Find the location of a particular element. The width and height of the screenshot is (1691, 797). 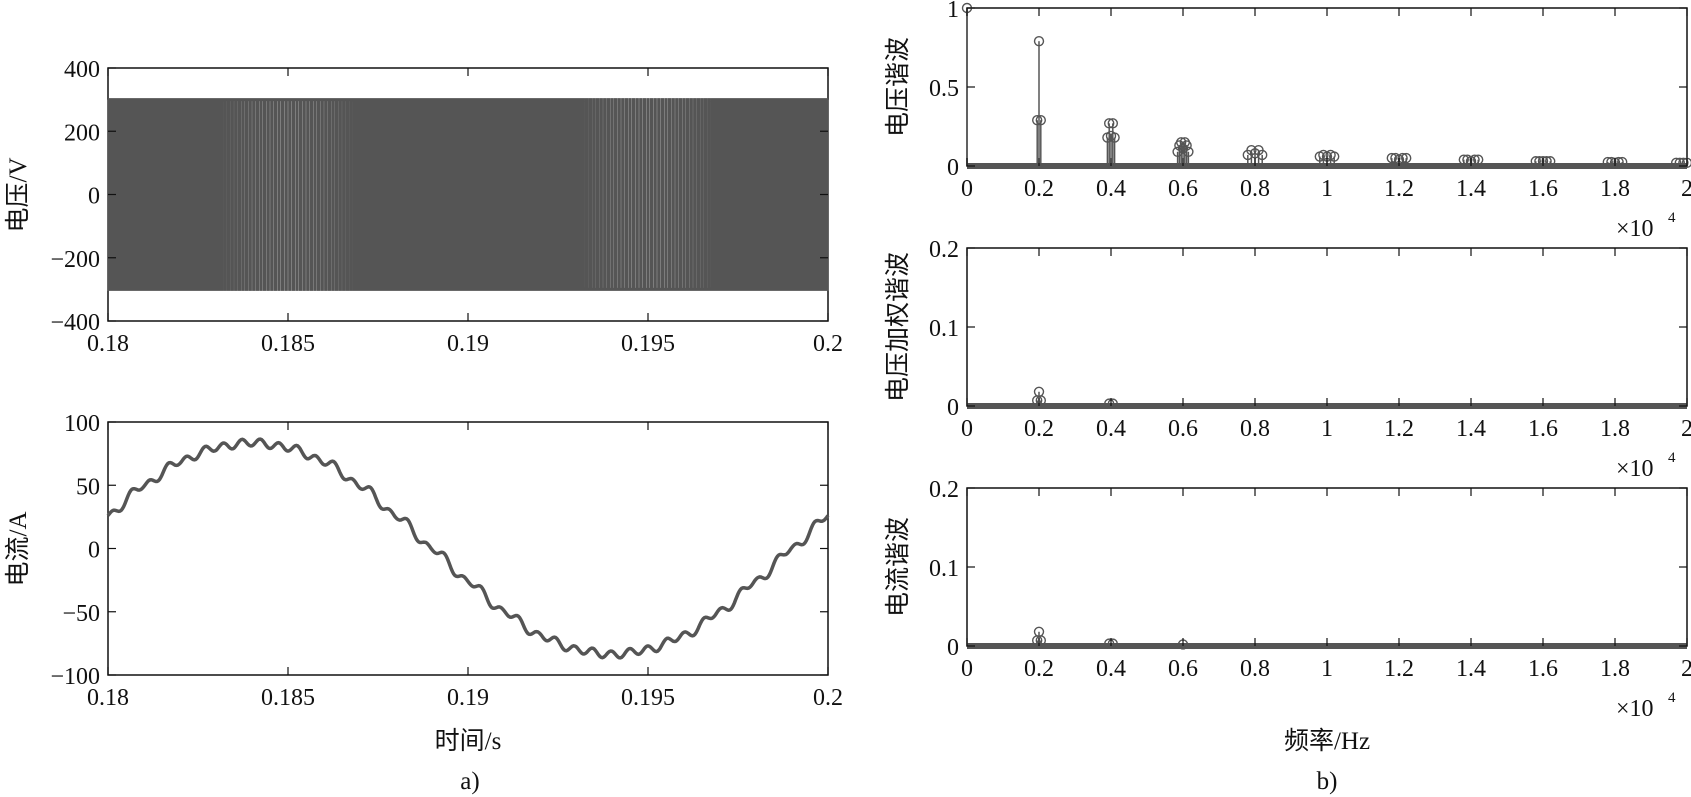

weighted-harmonics-ticks: 0.2 0.1 00 0.2 0.4 0.6 0.8 1 1.2 1.4 1.6 1.8 2 is located at coordinates (1310, 339).